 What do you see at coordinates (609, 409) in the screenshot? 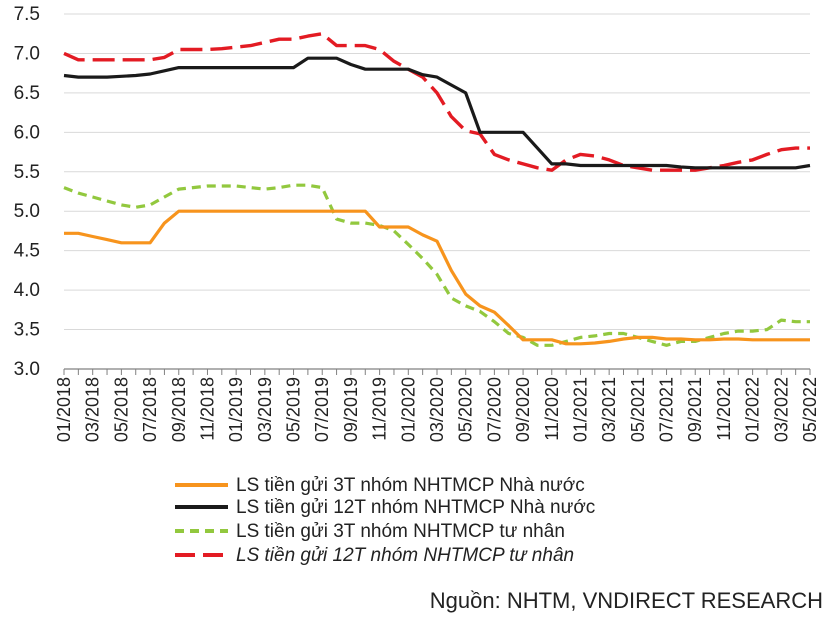
I see `x-tick-label: 03/2021` at bounding box center [609, 409].